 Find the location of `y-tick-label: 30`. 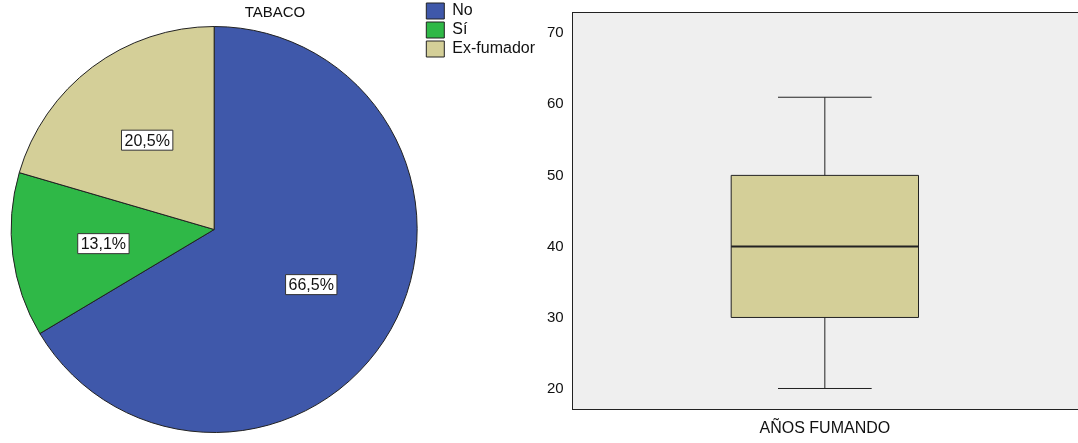

y-tick-label: 30 is located at coordinates (555, 316).